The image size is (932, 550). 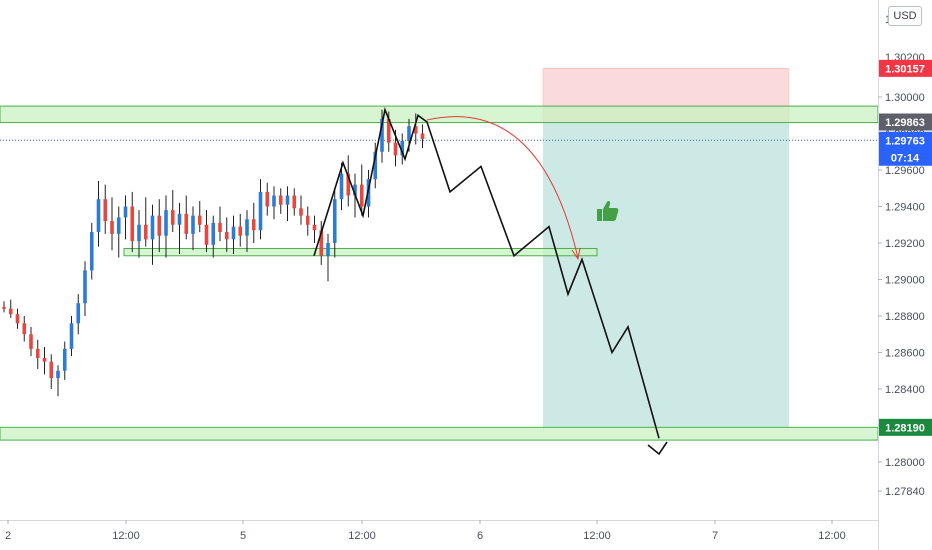 I want to click on support-zone, so click(x=360, y=252).